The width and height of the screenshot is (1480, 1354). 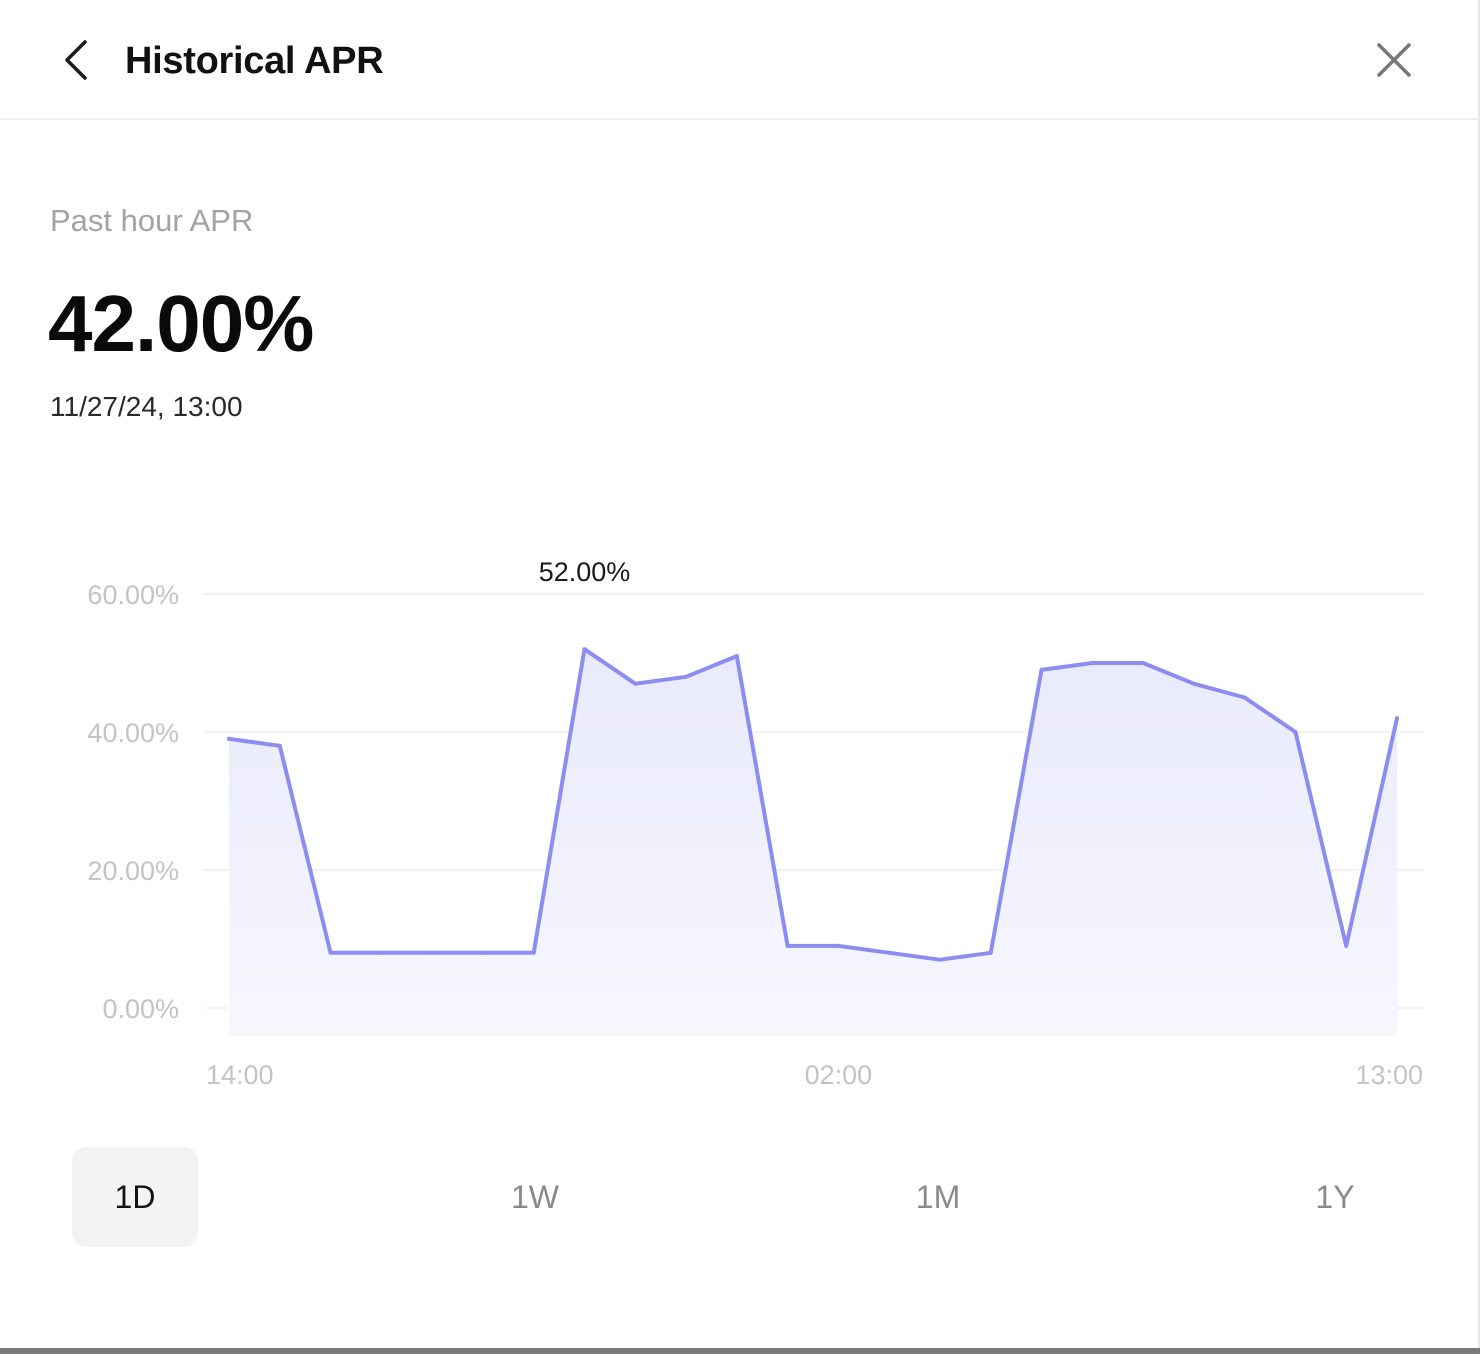 I want to click on header: Historical APR, so click(x=740, y=60).